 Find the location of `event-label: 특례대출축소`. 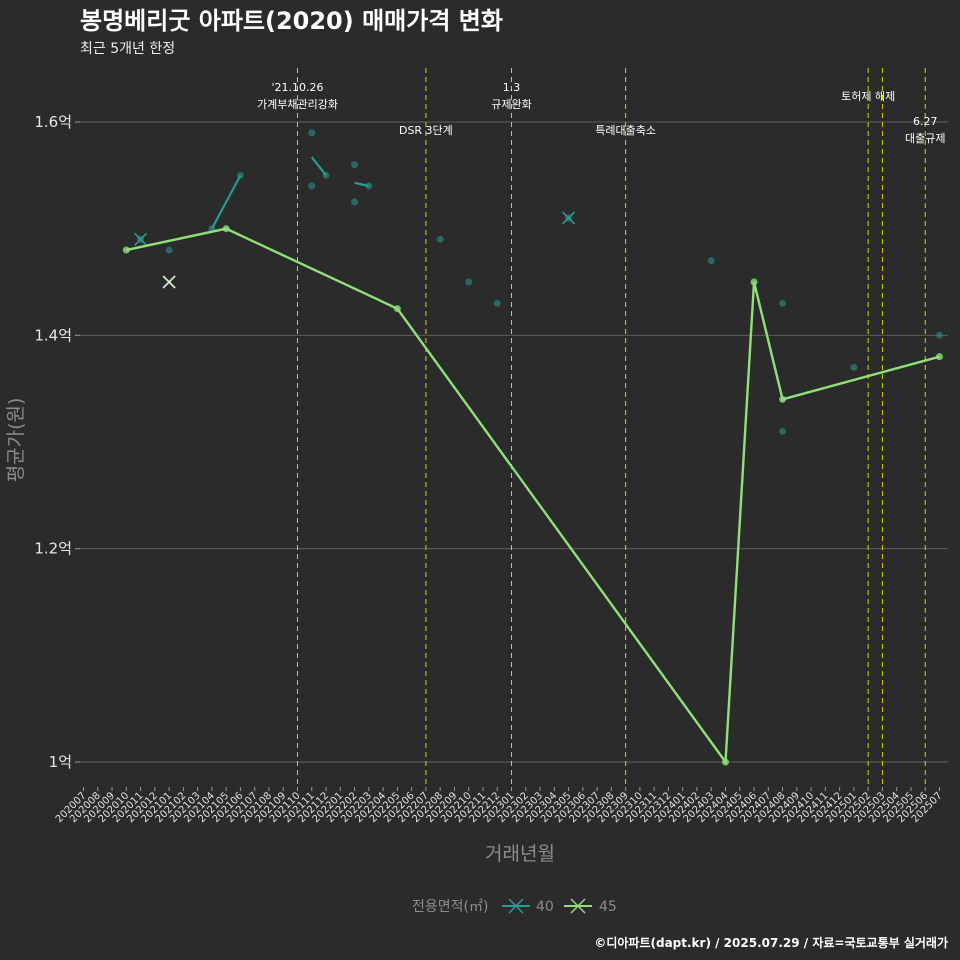

event-label: 특례대출축소 is located at coordinates (625, 130).